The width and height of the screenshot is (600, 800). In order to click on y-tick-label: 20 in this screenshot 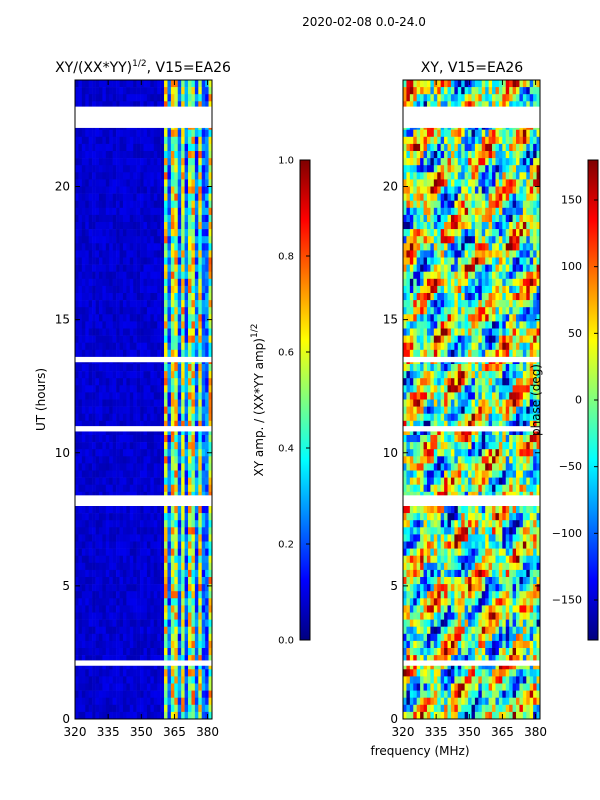, I will do `click(62, 187)`.